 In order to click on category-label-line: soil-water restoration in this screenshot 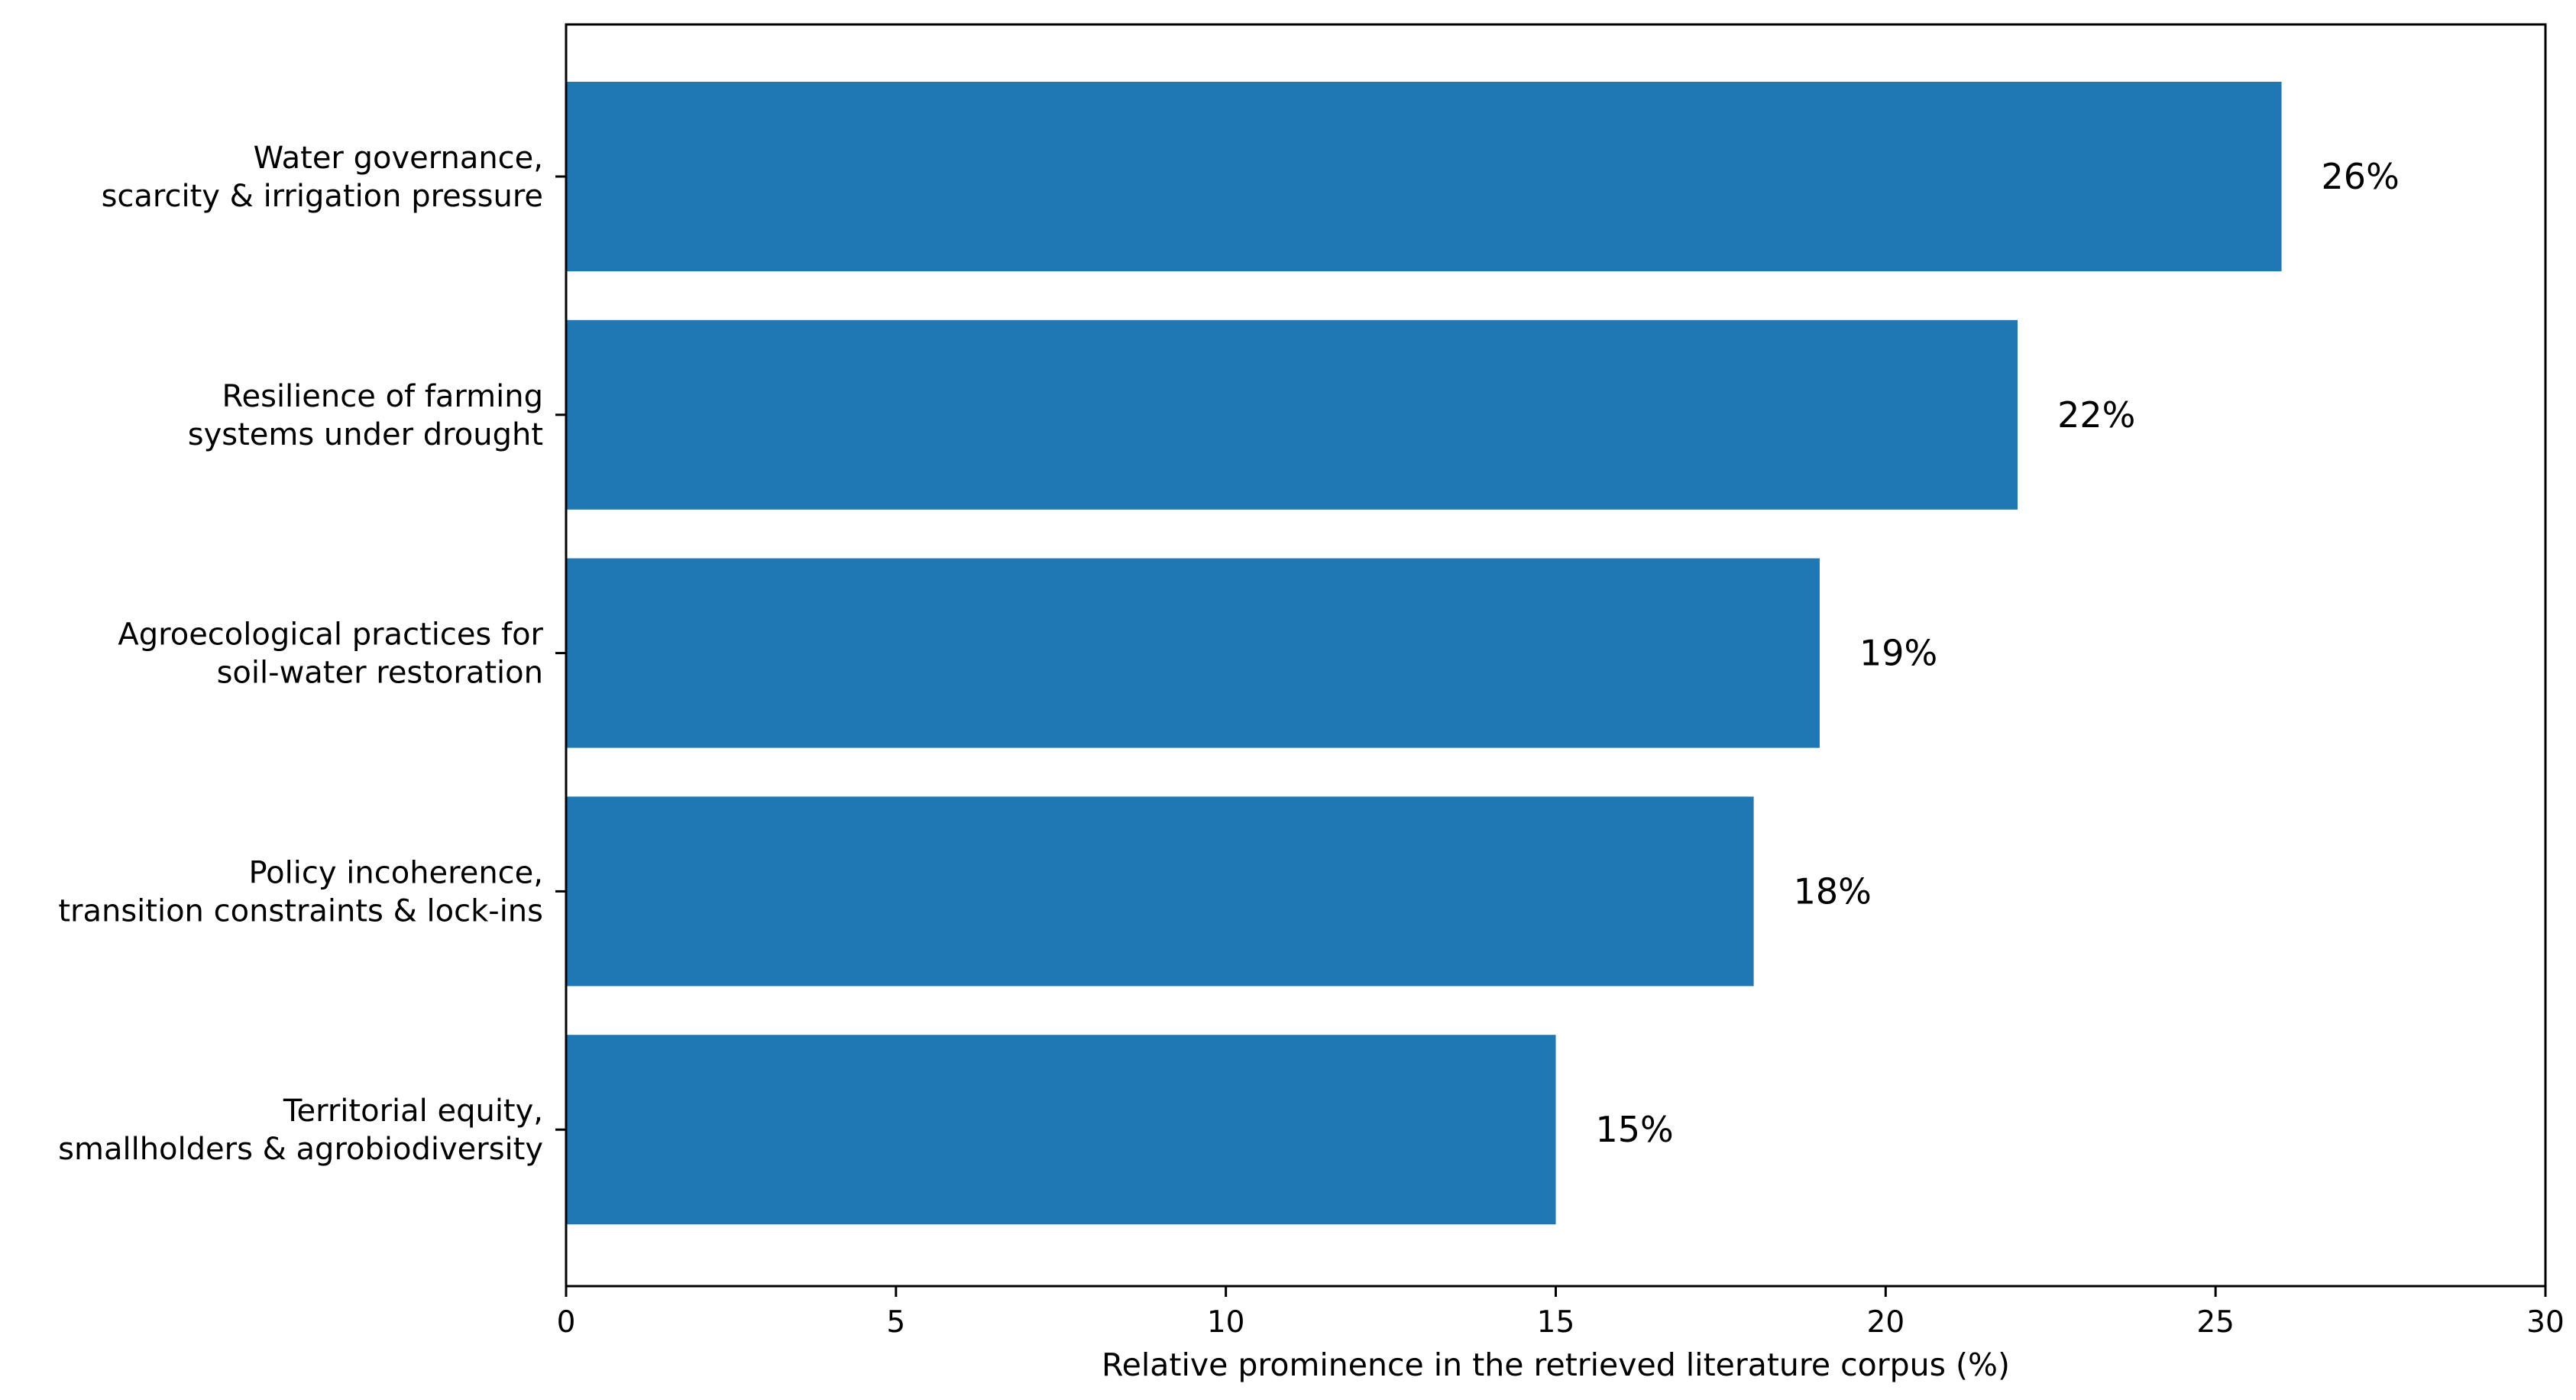, I will do `click(380, 673)`.